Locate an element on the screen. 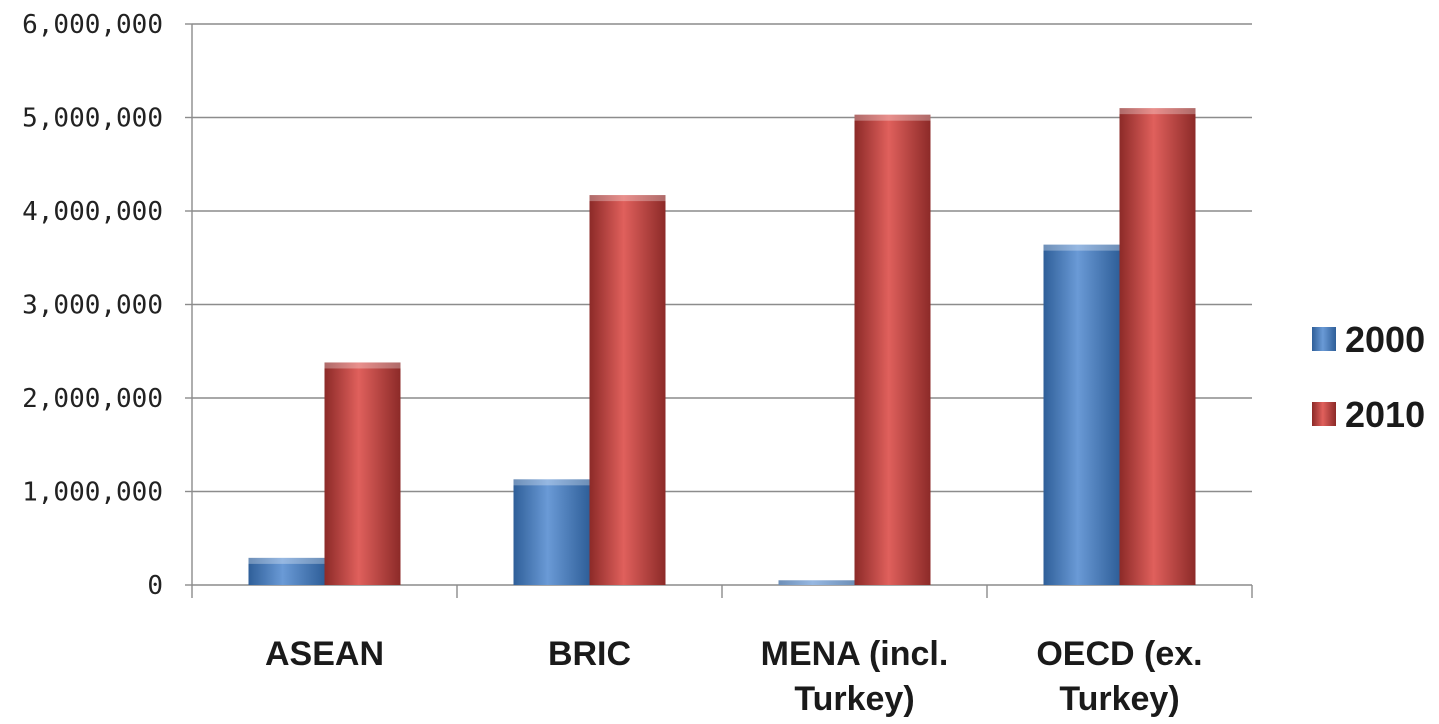  y-tick-label: 4,000,000 is located at coordinates (92, 212).